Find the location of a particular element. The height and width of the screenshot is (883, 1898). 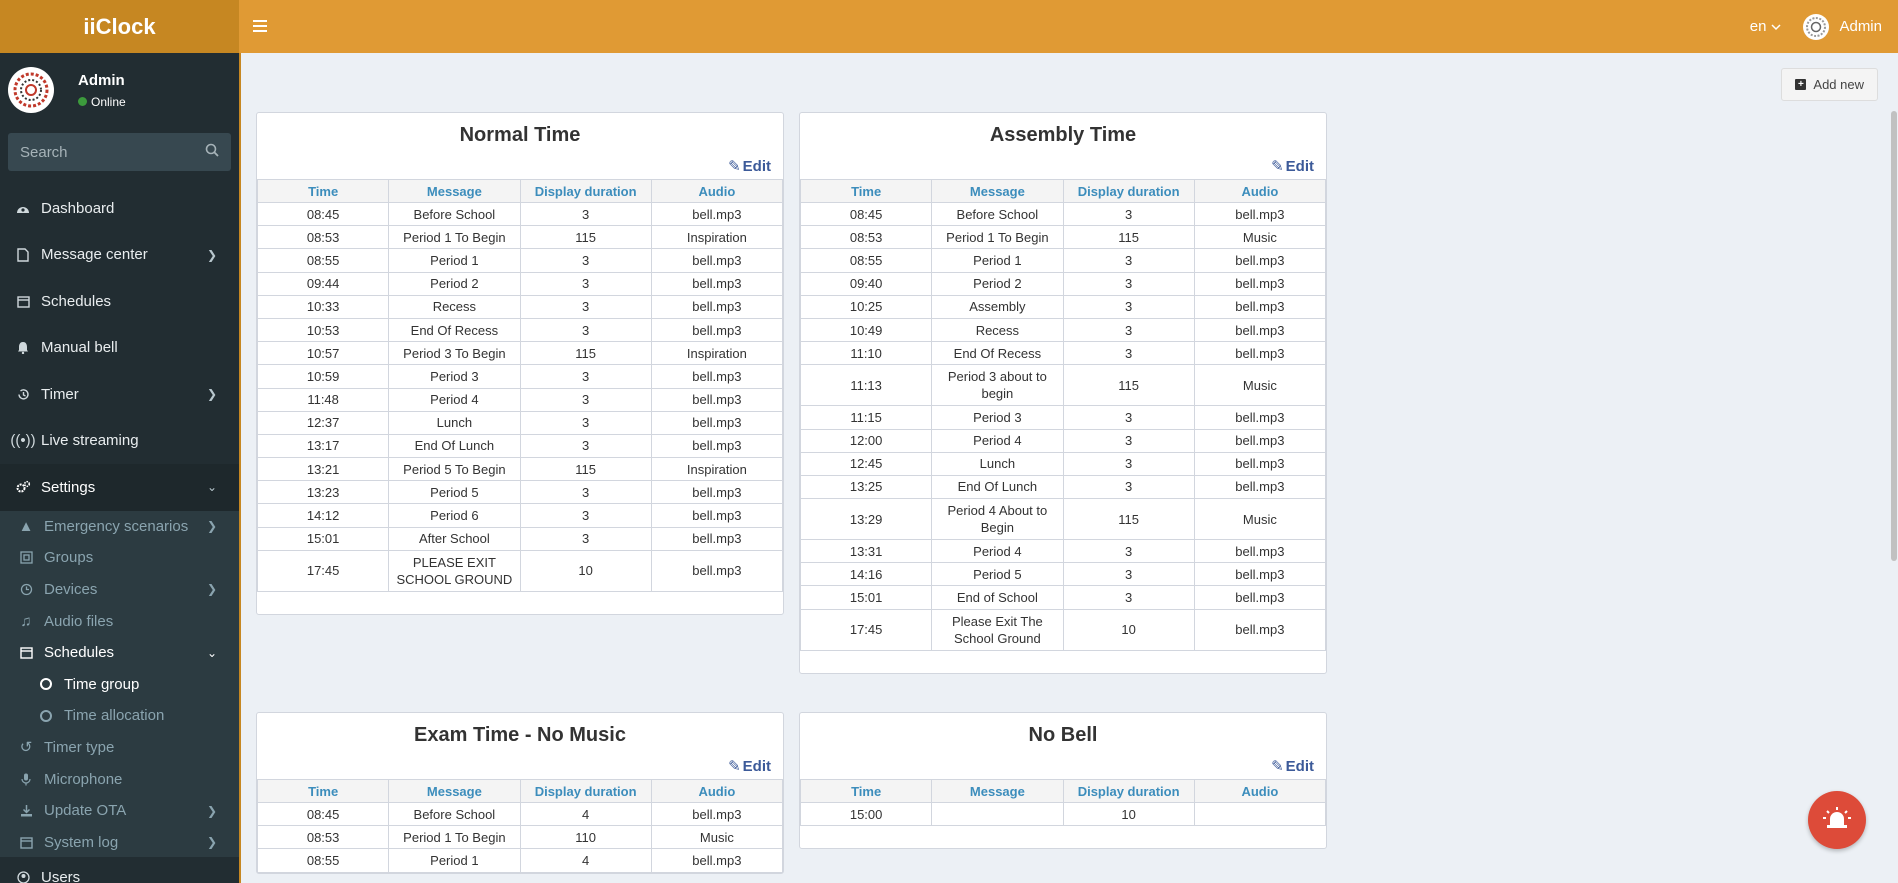

add-new-button: + Add new is located at coordinates (1829, 84).